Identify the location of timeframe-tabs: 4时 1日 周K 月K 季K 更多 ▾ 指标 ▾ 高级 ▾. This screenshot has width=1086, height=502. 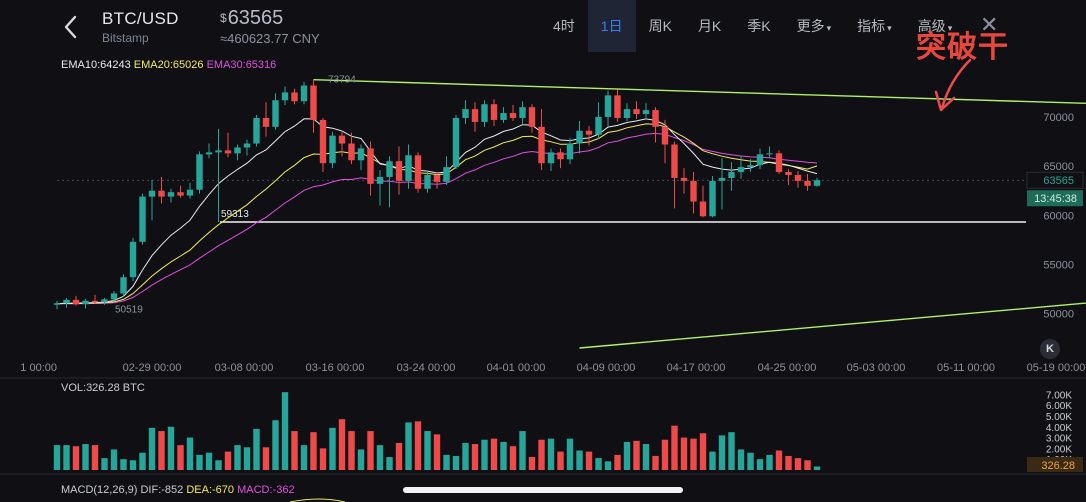
(752, 26).